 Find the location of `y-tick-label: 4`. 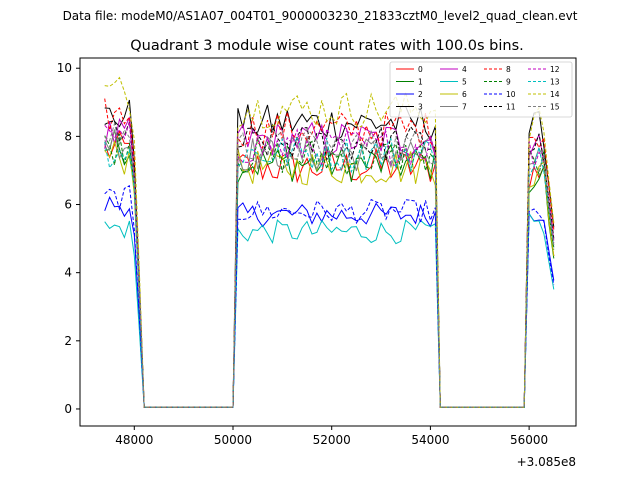

y-tick-label: 4 is located at coordinates (68, 273).